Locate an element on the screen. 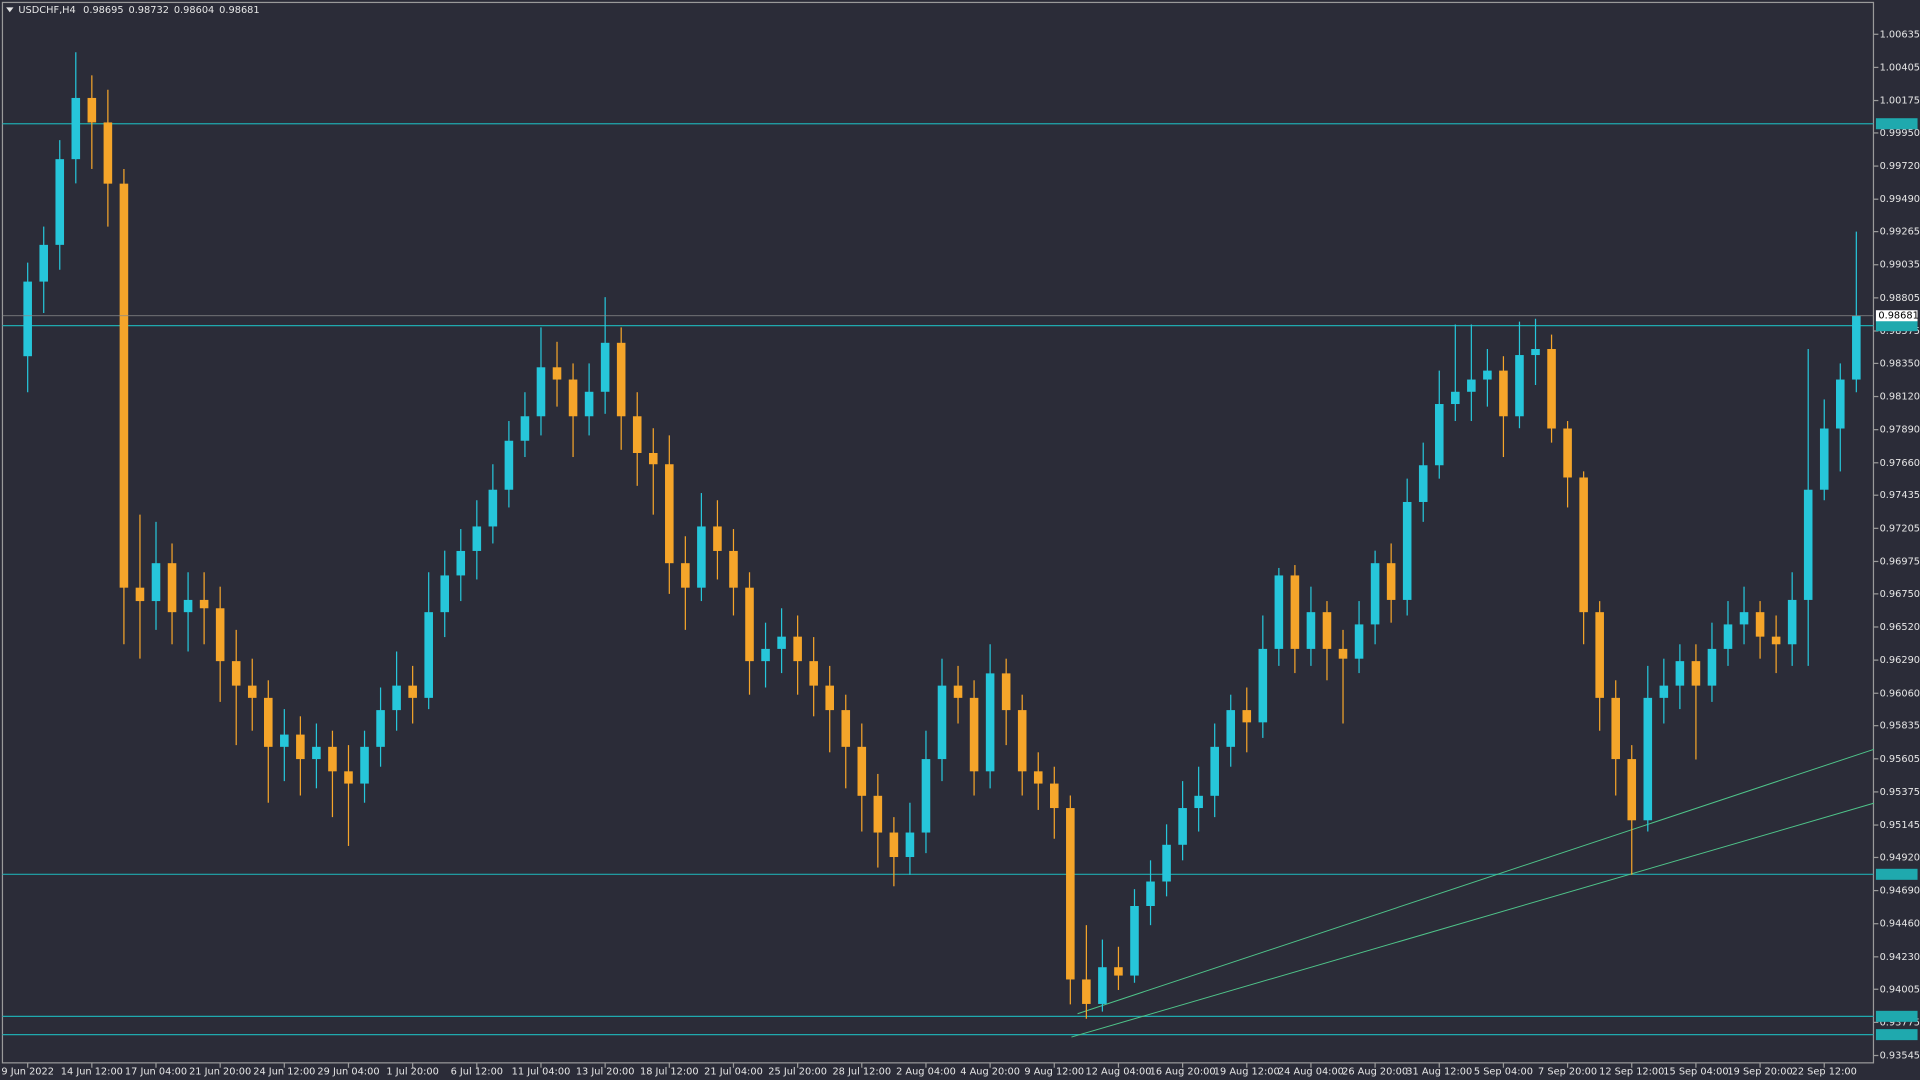 The width and height of the screenshot is (1920, 1080). chart-header: USDCHF,H4 0.98695 0.98732 0.98604 0.98681 is located at coordinates (138, 10).